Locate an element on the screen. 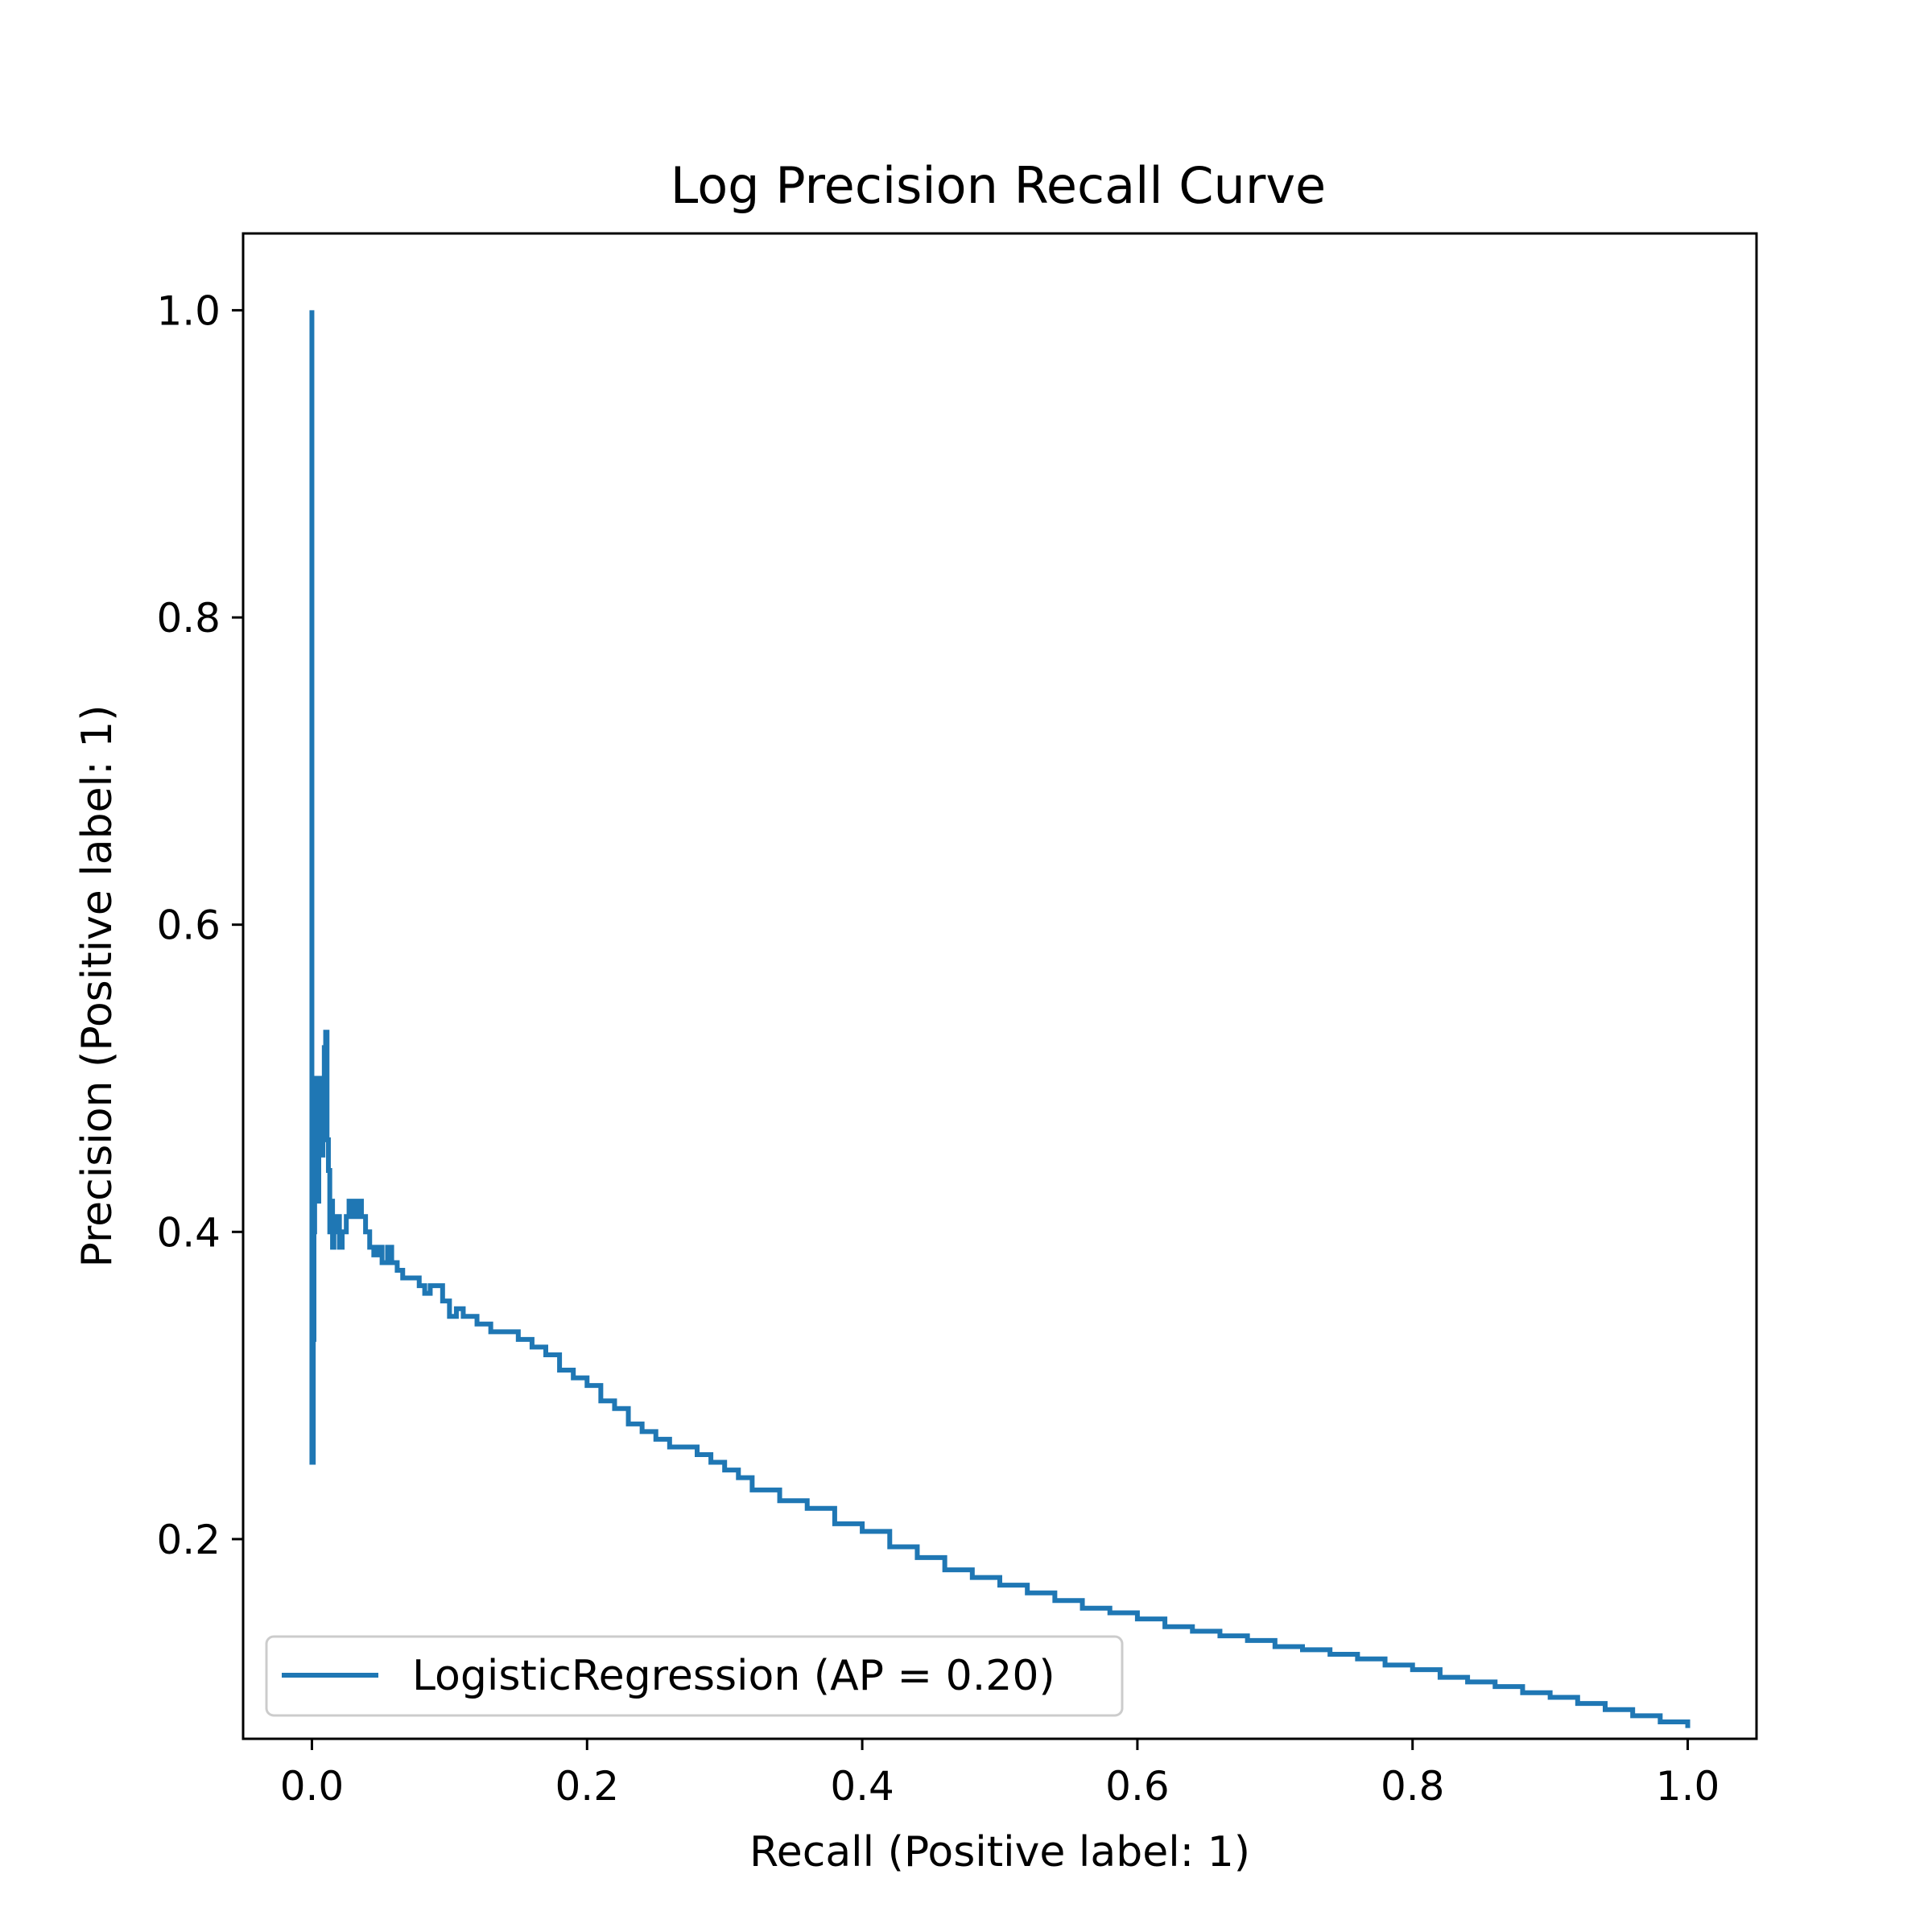  legend-box is located at coordinates (694, 1676).